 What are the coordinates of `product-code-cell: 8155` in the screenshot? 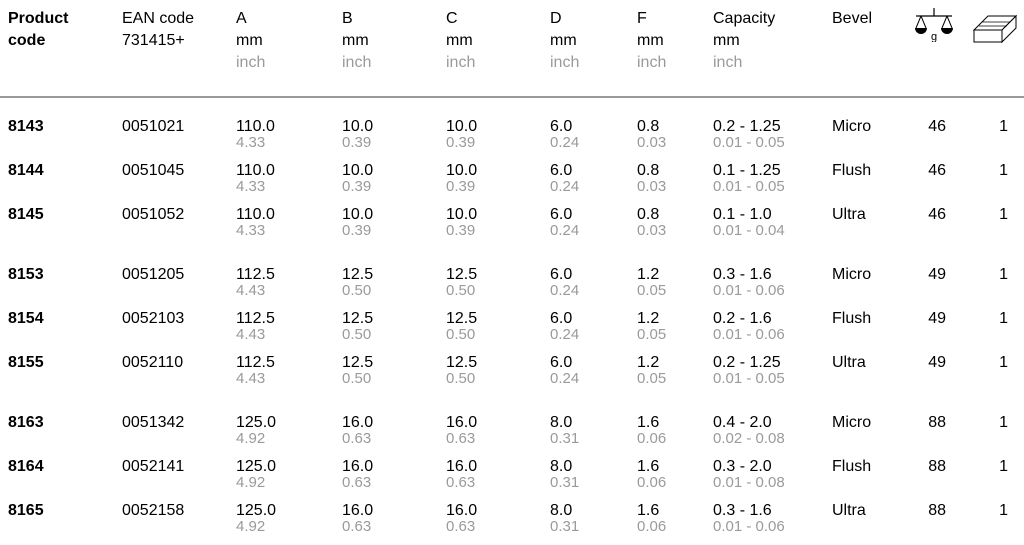 It's located at (26, 362).